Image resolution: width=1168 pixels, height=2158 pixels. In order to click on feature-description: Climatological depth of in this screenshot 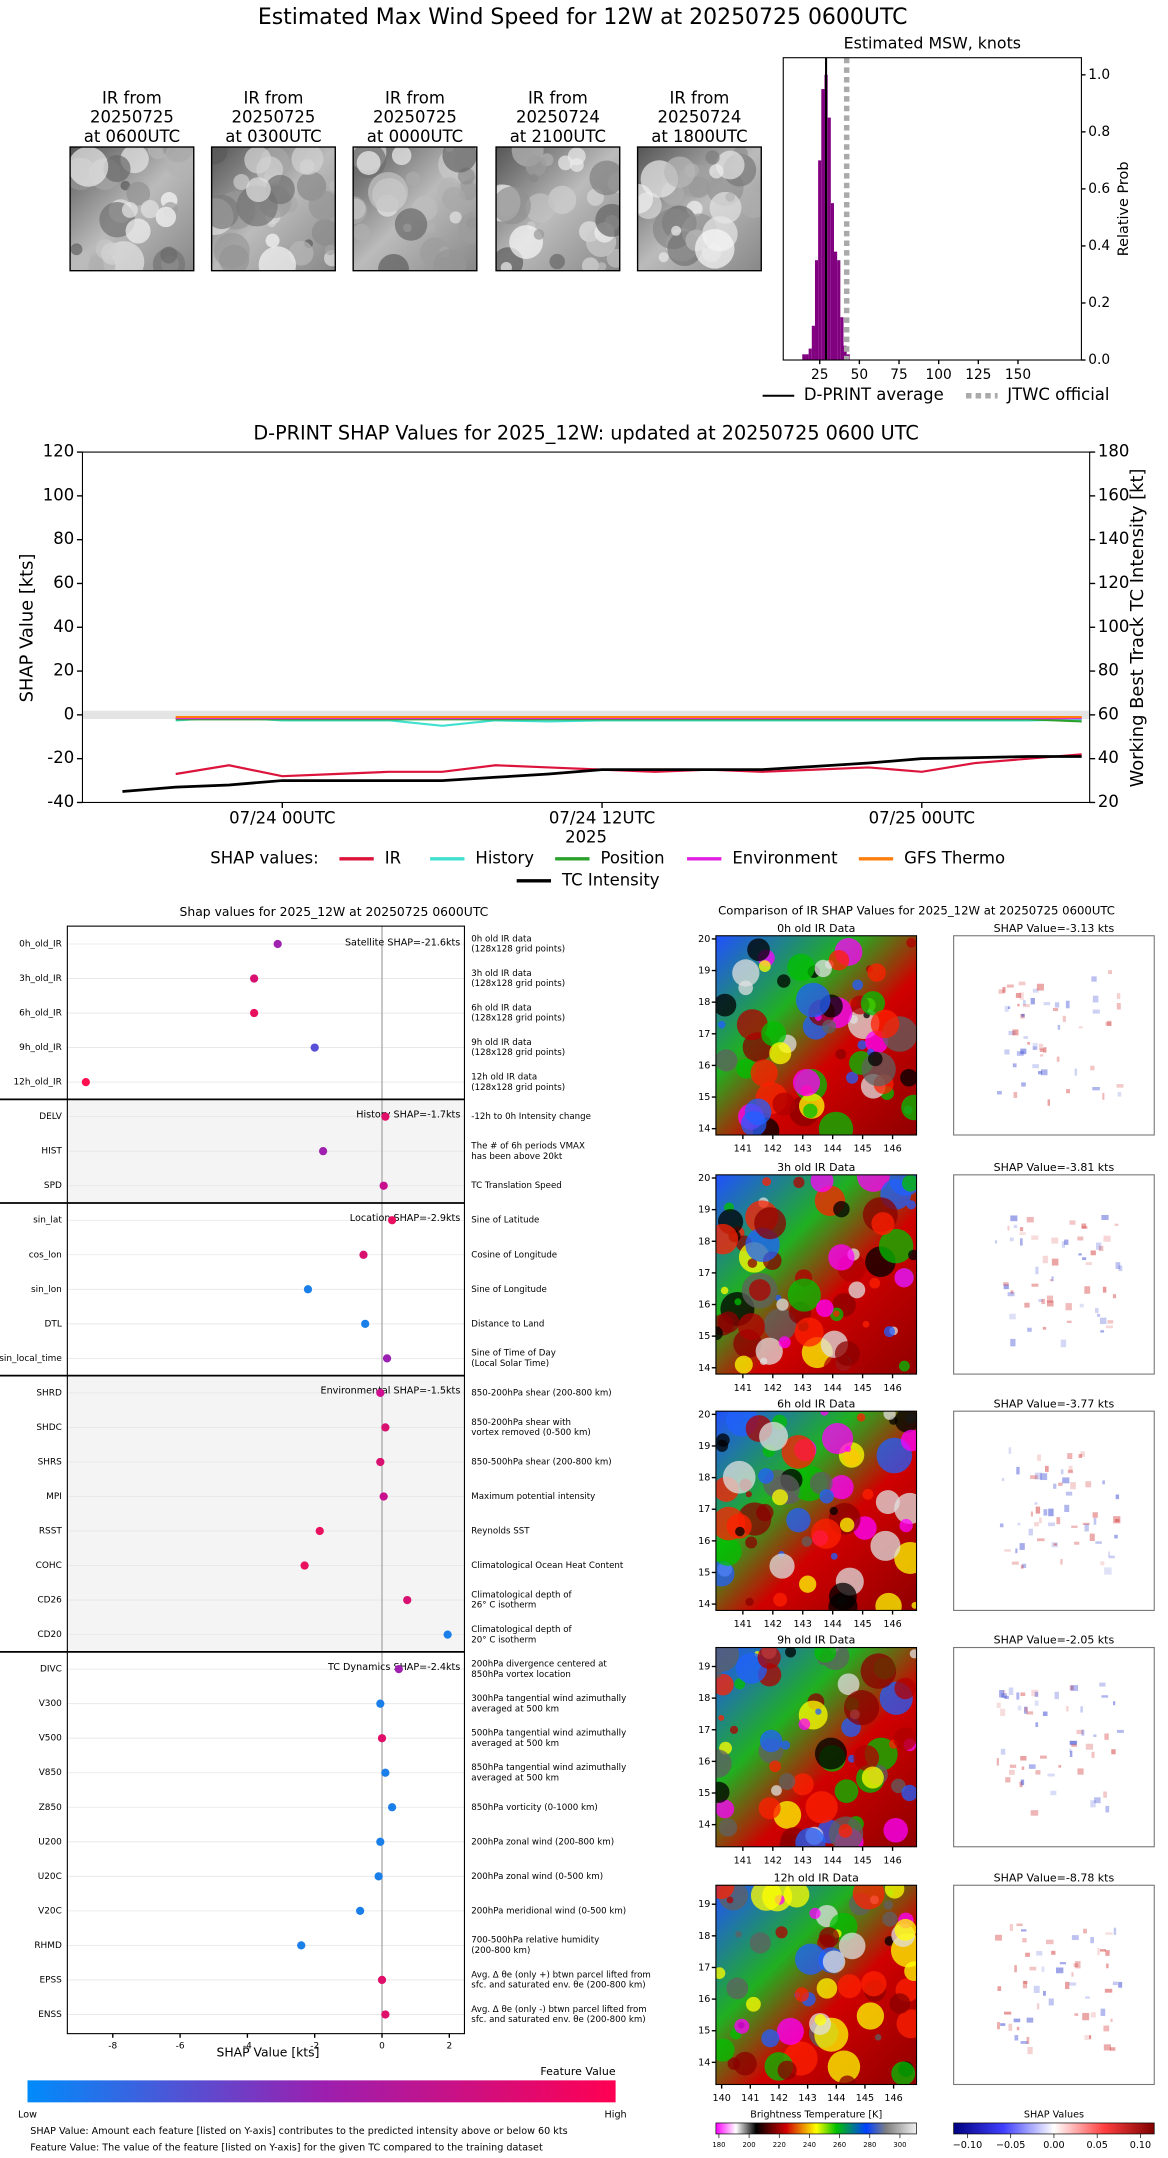, I will do `click(521, 1630)`.